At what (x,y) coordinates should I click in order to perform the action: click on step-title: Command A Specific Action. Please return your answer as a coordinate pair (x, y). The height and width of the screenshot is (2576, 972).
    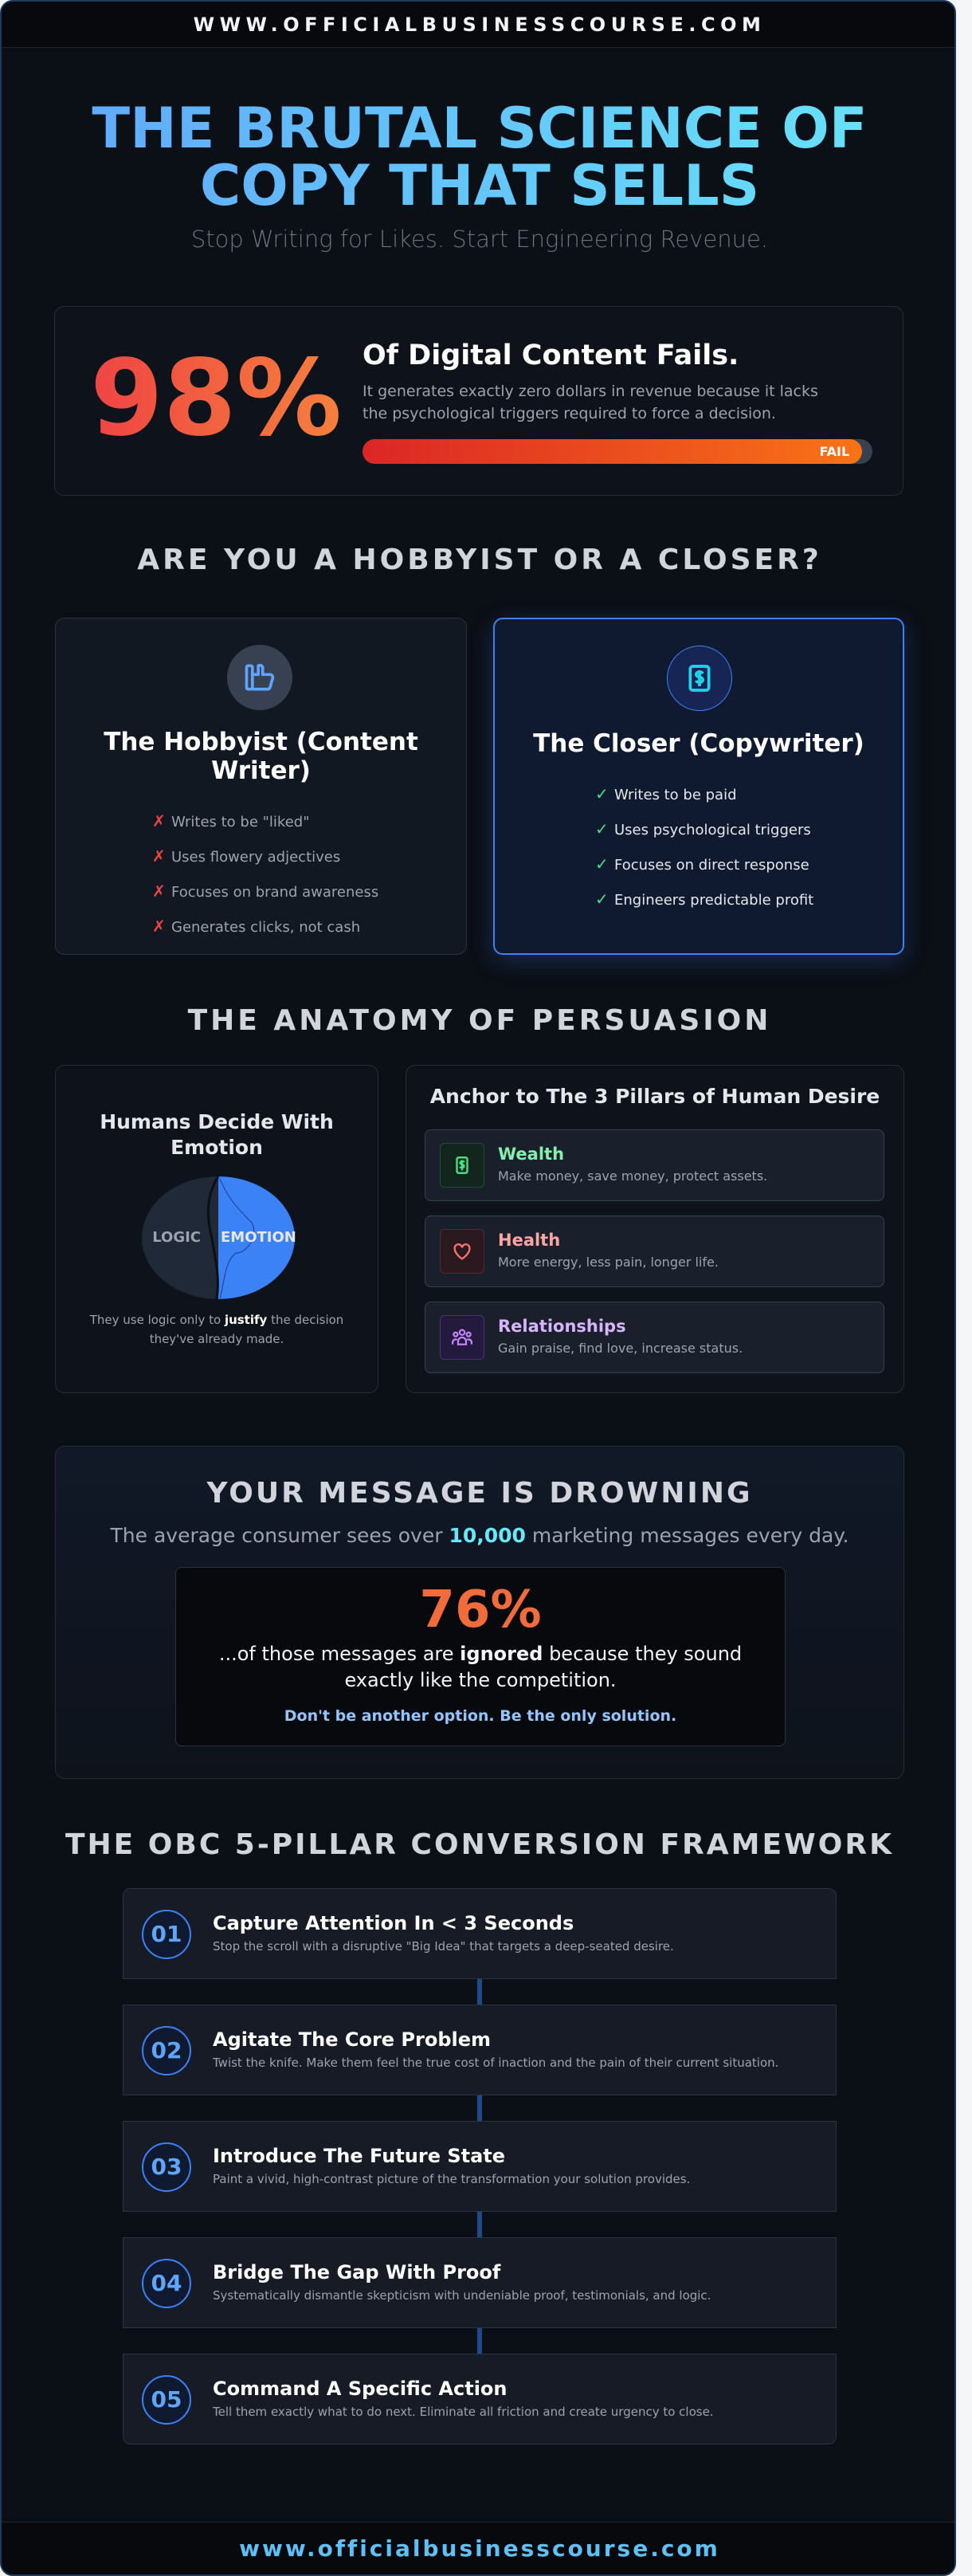
    Looking at the image, I should click on (360, 2389).